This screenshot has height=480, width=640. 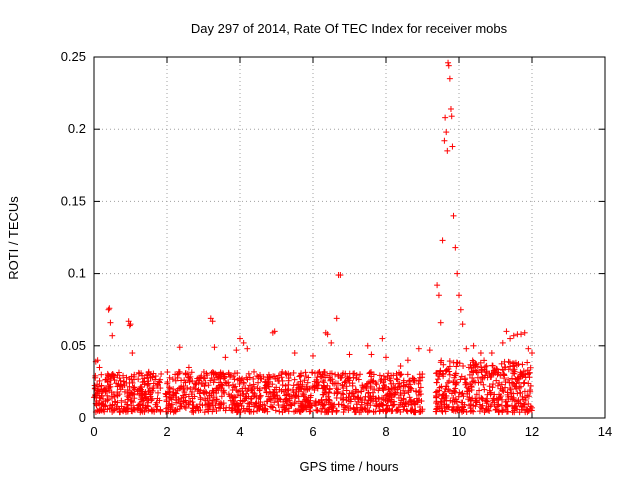 What do you see at coordinates (385, 431) in the screenshot?
I see `x-tick-label: 8` at bounding box center [385, 431].